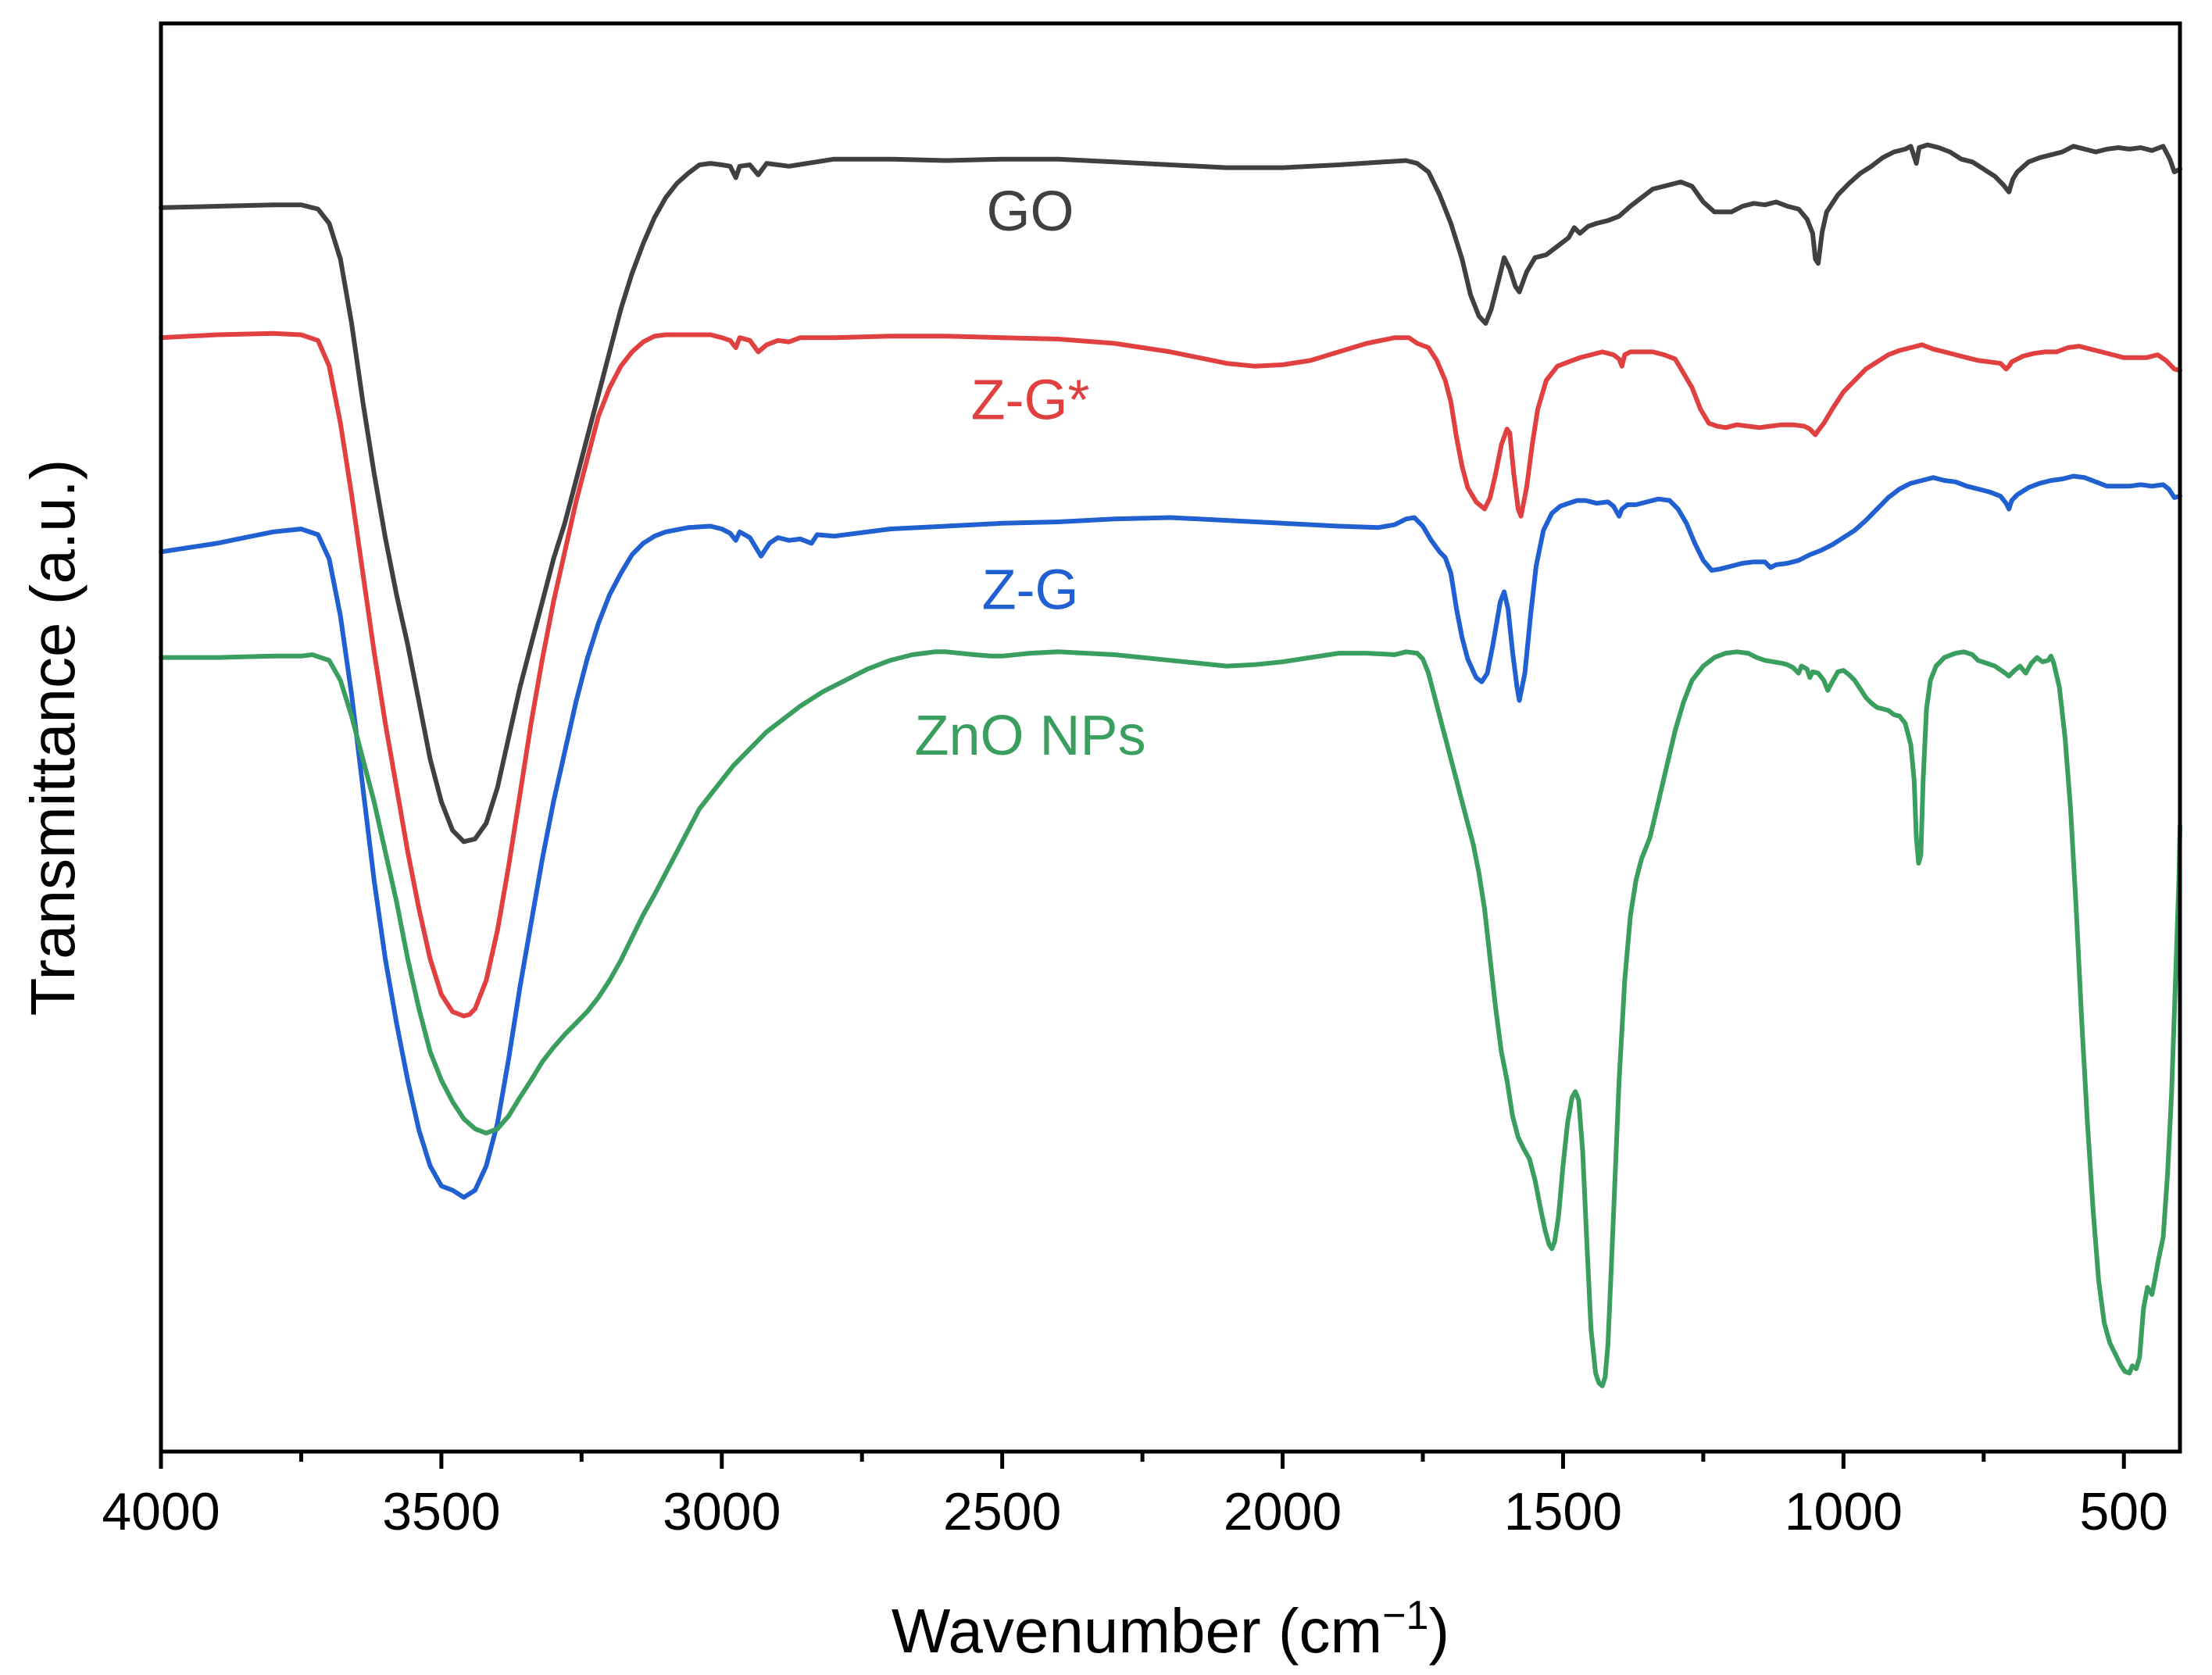 The height and width of the screenshot is (1675, 2212). I want to click on series-labels: GO Z-G* Z-G ZnO NPs, so click(1030, 474).